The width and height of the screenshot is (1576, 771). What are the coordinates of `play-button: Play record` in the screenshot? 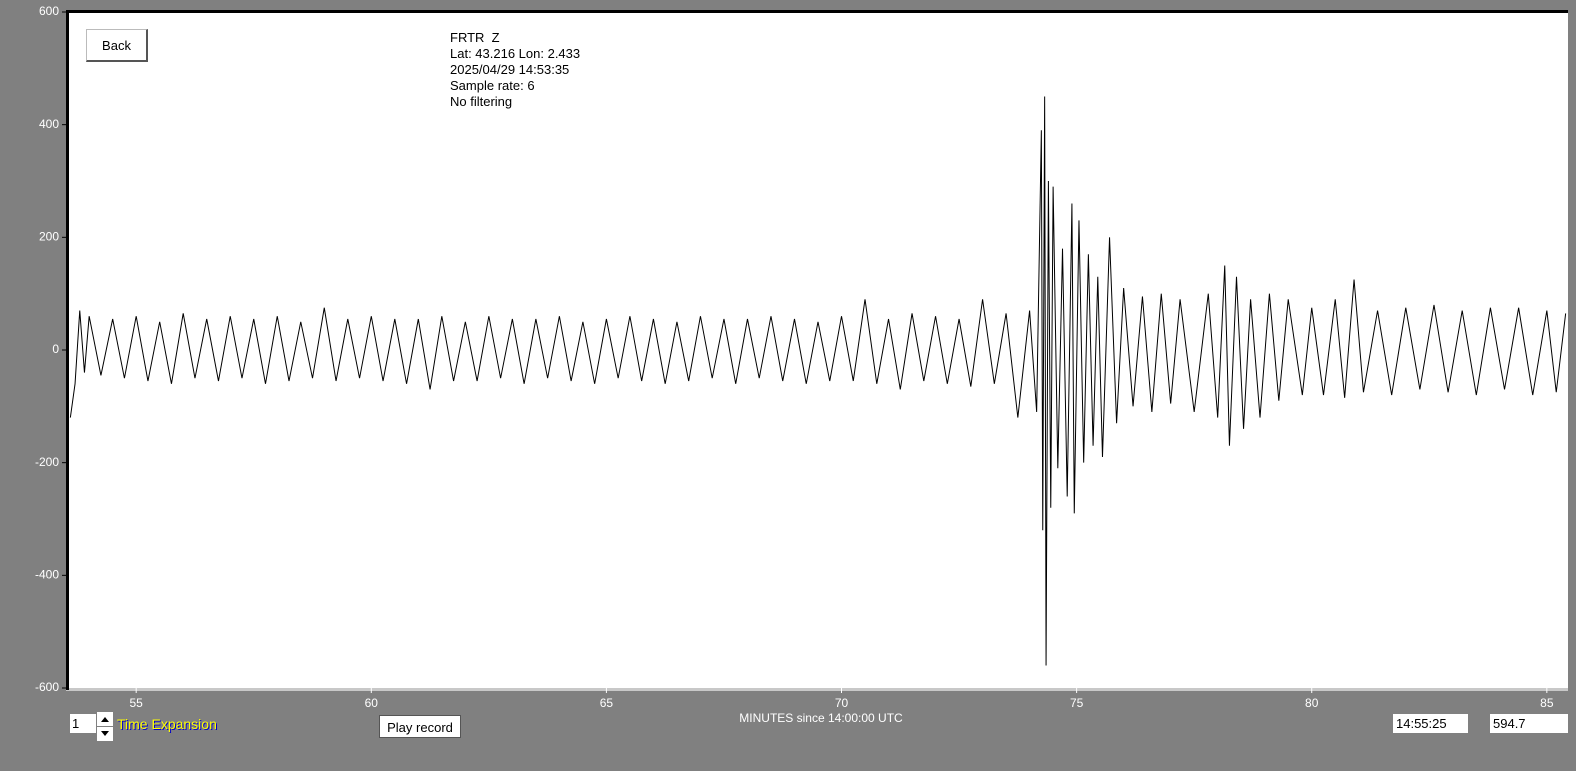 It's located at (420, 726).